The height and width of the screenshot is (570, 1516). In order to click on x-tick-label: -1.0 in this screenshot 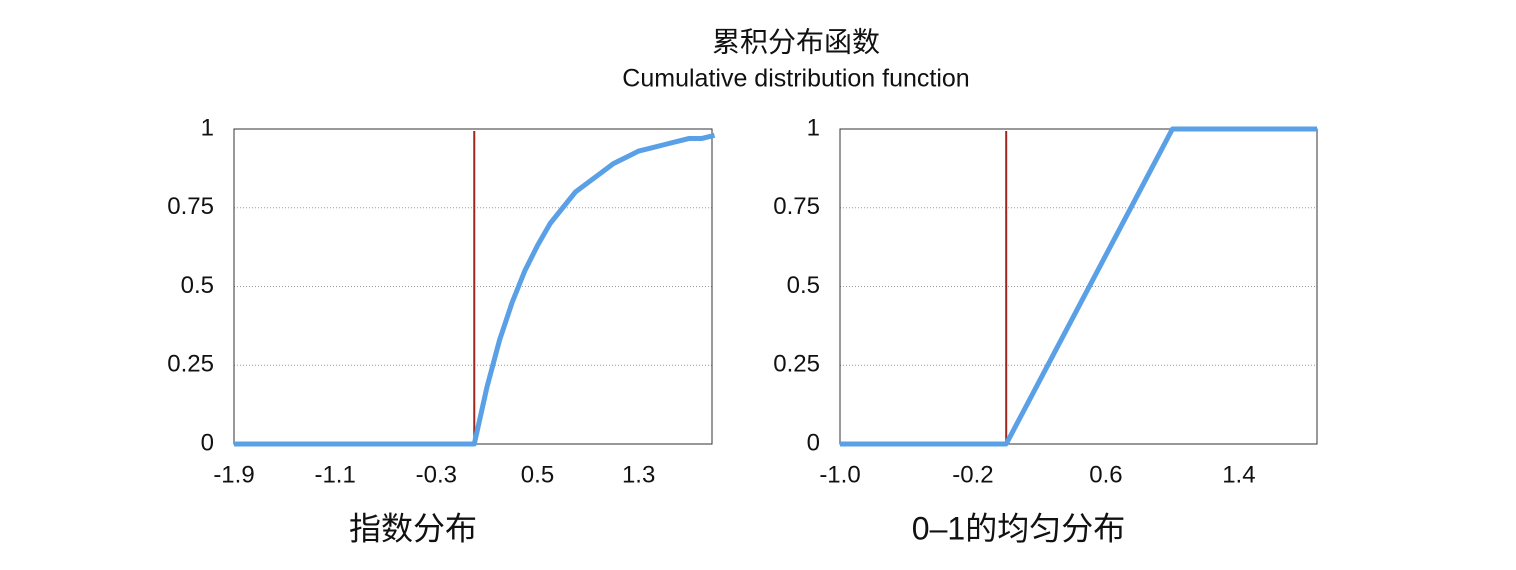, I will do `click(839, 474)`.